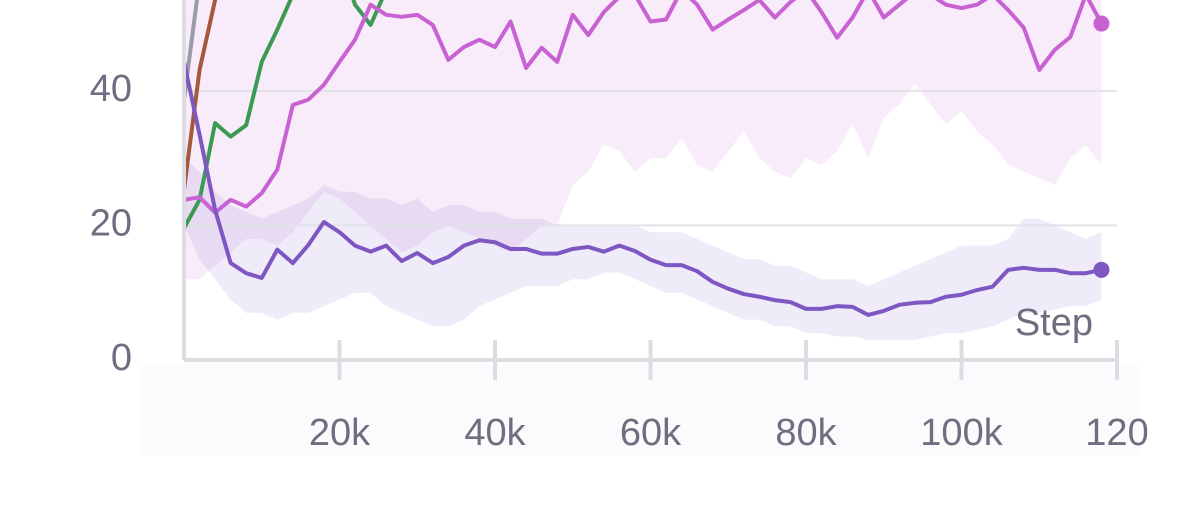  I want to click on x-tick-label: 40k, so click(495, 433).